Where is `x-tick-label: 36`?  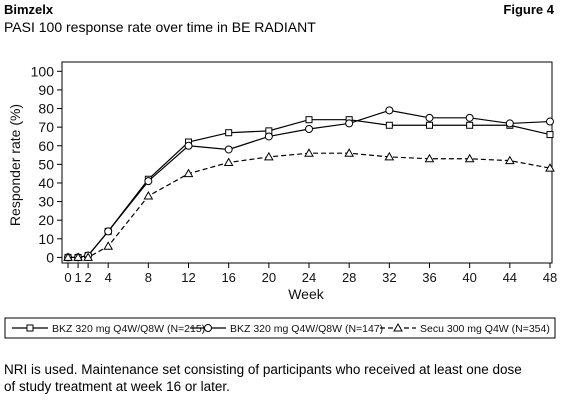 x-tick-label: 36 is located at coordinates (429, 277).